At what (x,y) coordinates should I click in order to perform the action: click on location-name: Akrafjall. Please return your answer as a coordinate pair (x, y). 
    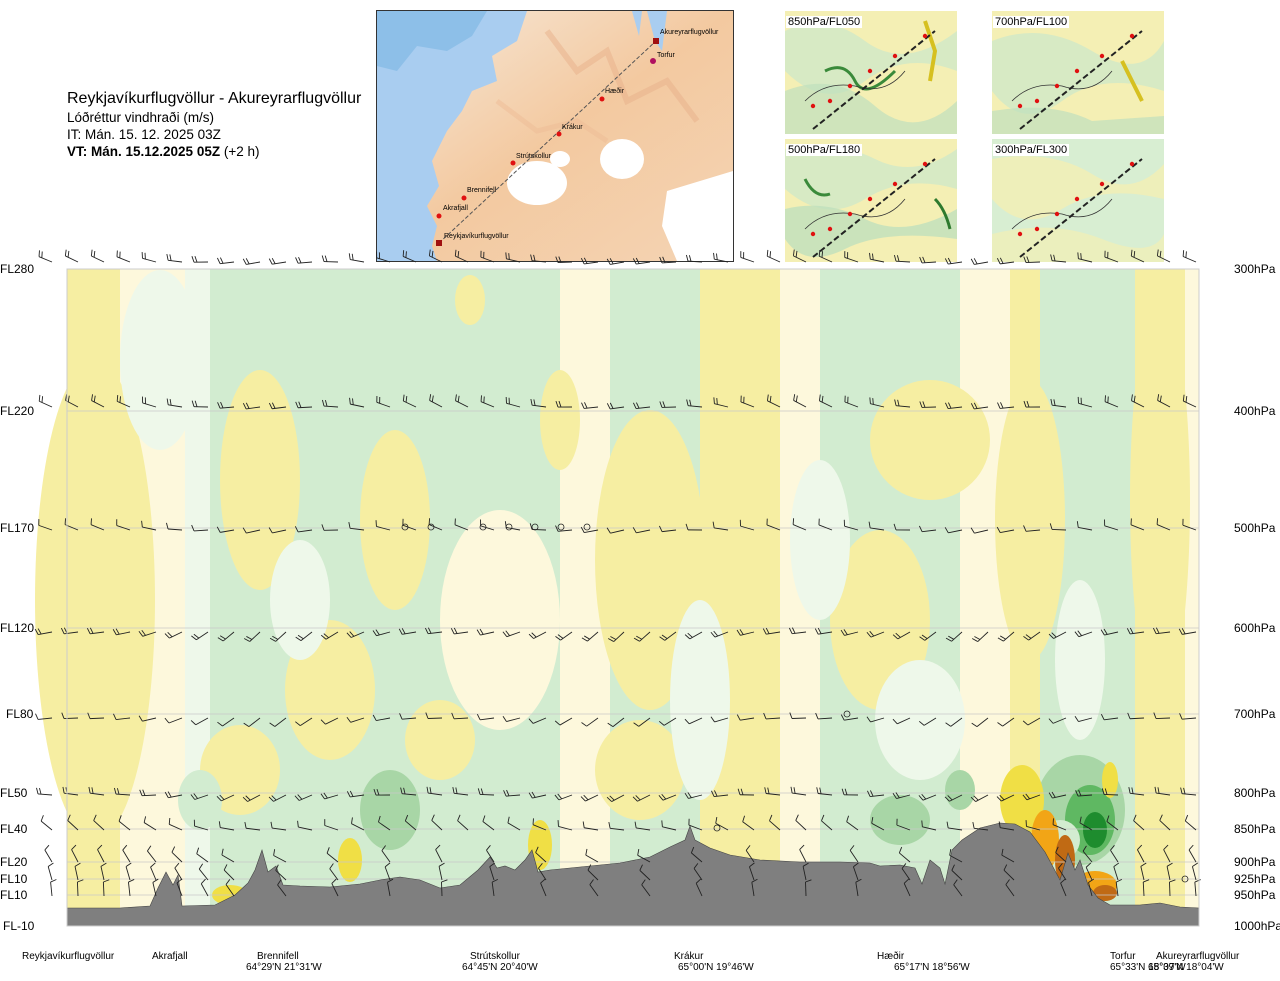
    Looking at the image, I should click on (170, 956).